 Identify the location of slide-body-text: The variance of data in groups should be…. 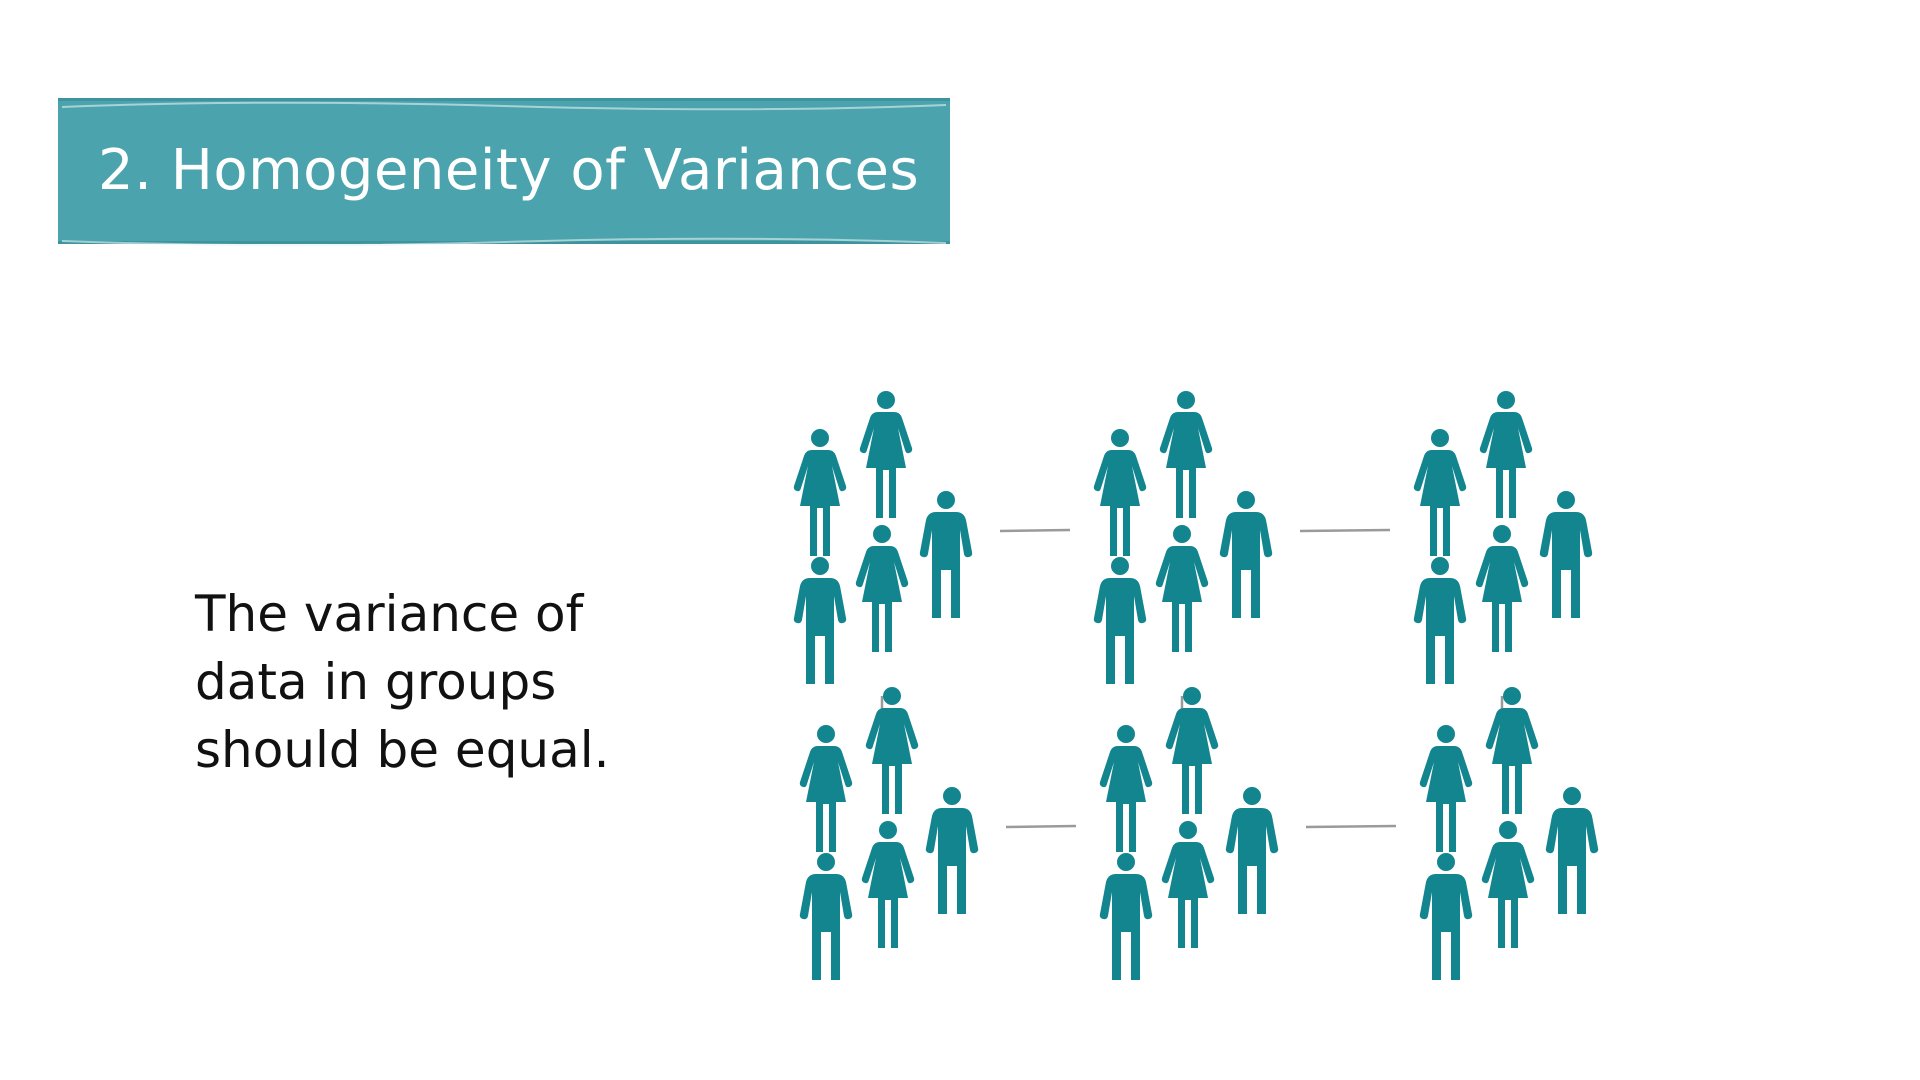
(415, 682).